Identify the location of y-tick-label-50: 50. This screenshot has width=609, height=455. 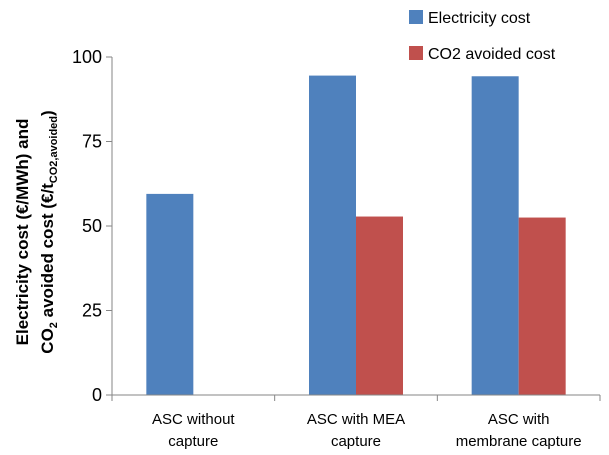
(92, 226).